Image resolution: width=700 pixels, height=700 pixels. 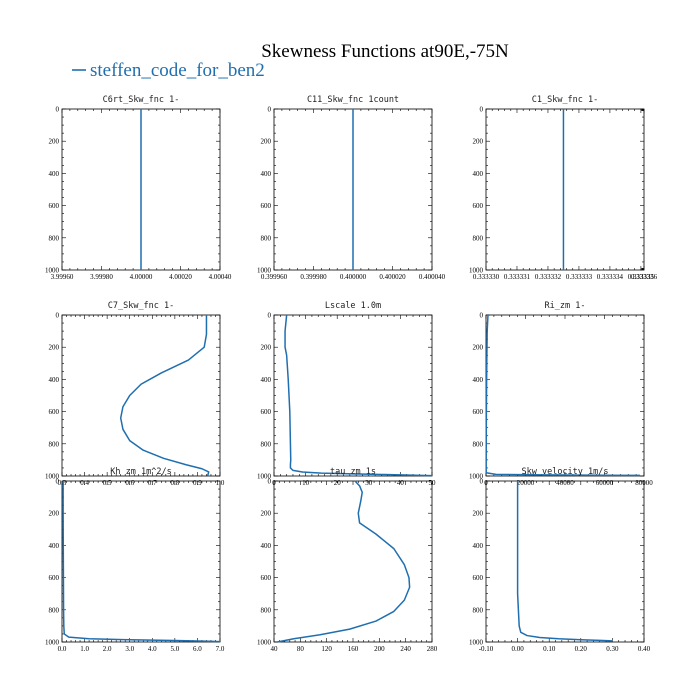 What do you see at coordinates (313, 277) in the screenshot?
I see `x-tick-label: 0.399980` at bounding box center [313, 277].